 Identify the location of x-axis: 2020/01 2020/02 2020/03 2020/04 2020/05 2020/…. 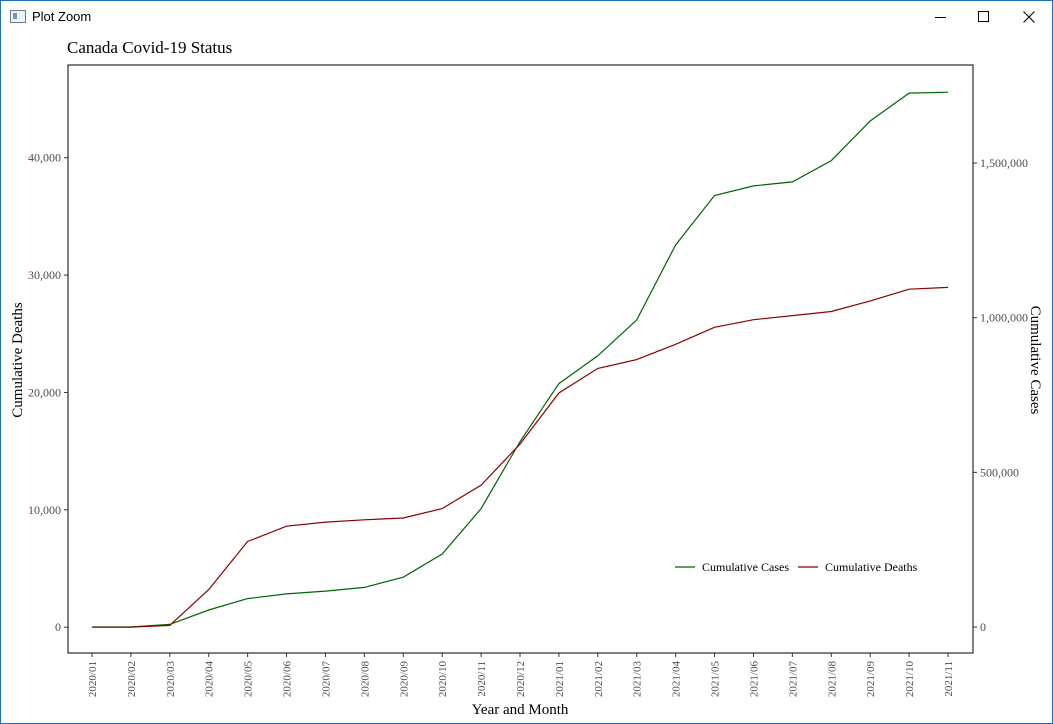
(521, 675).